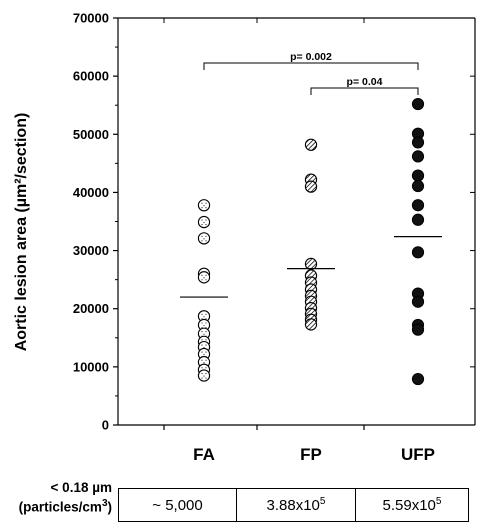 The height and width of the screenshot is (529, 477). I want to click on y-tick-label: 20000, so click(91, 308).